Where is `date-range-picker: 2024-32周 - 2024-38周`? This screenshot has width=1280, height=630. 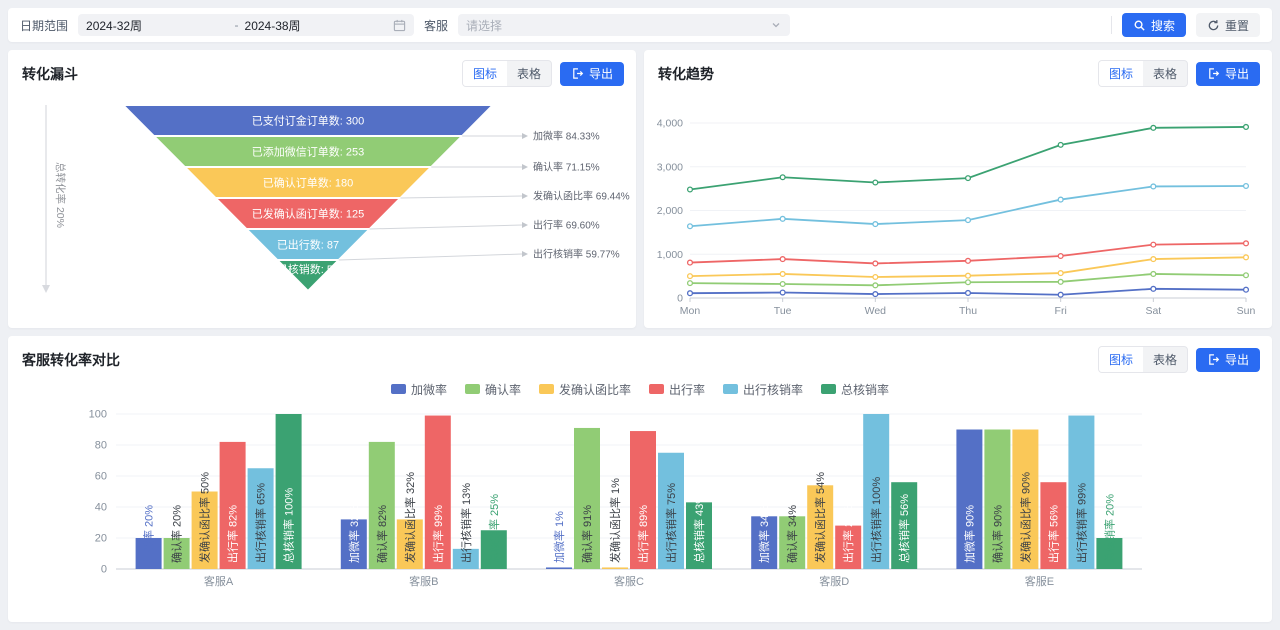 date-range-picker: 2024-32周 - 2024-38周 is located at coordinates (246, 25).